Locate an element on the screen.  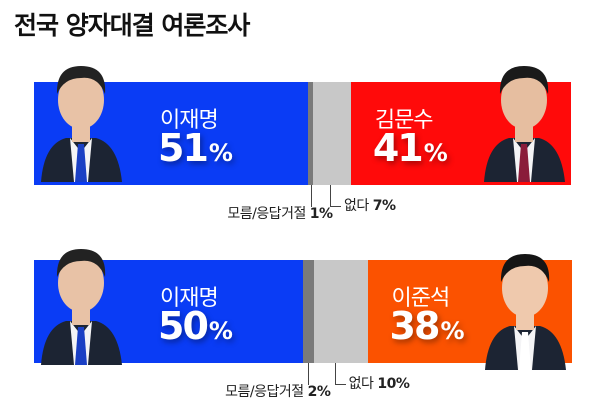
dk-percent: 1% is located at coordinates (321, 214).